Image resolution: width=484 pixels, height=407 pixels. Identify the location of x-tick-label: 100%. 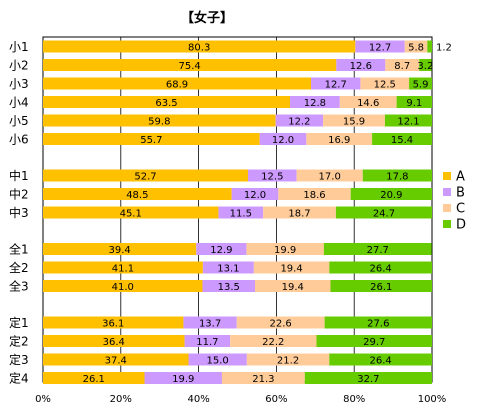
(432, 399).